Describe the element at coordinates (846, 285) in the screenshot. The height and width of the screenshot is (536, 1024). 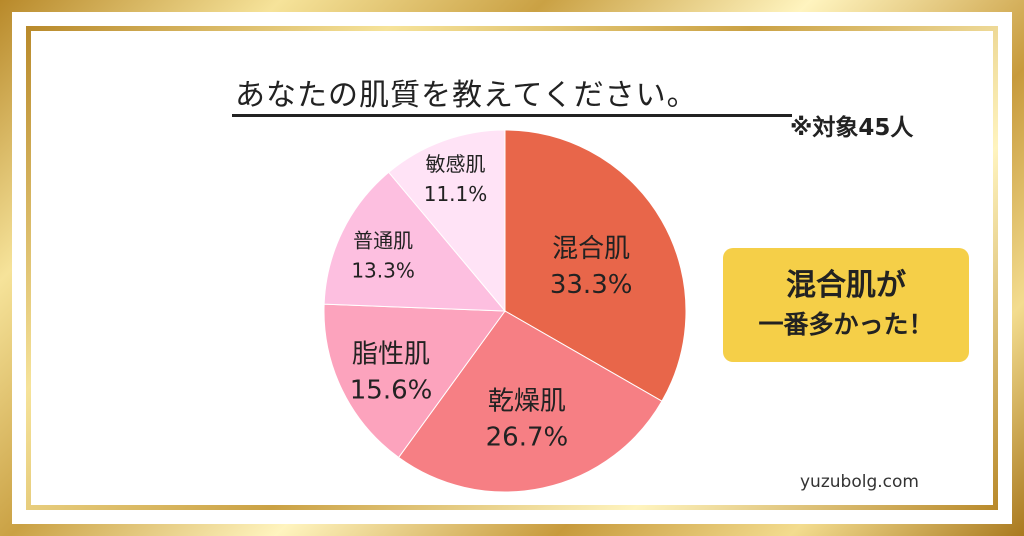
I see `callout-line1: 混合肌が` at that location.